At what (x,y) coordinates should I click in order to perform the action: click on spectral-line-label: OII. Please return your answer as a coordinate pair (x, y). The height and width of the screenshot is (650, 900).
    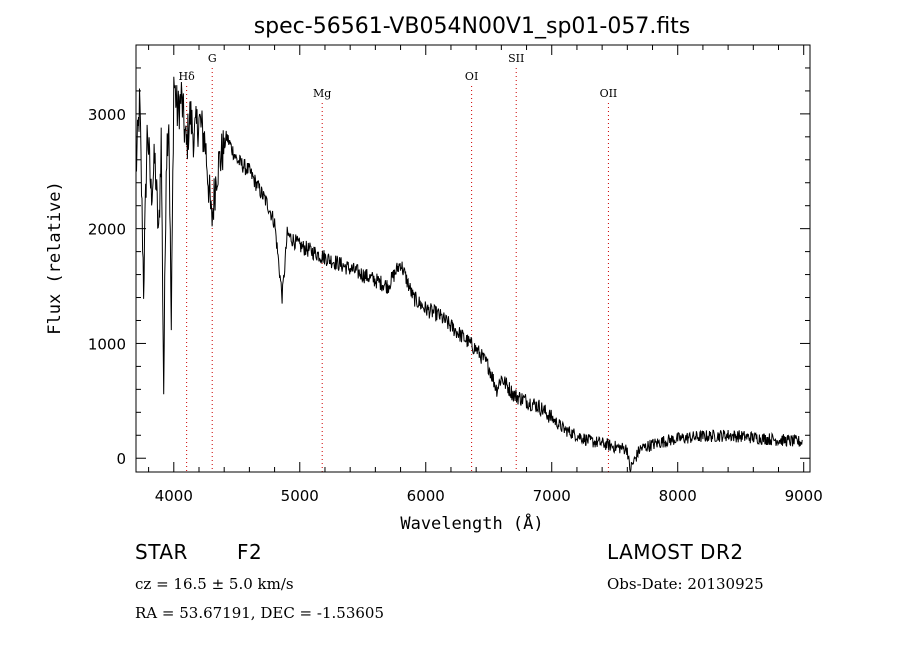
    Looking at the image, I should click on (609, 93).